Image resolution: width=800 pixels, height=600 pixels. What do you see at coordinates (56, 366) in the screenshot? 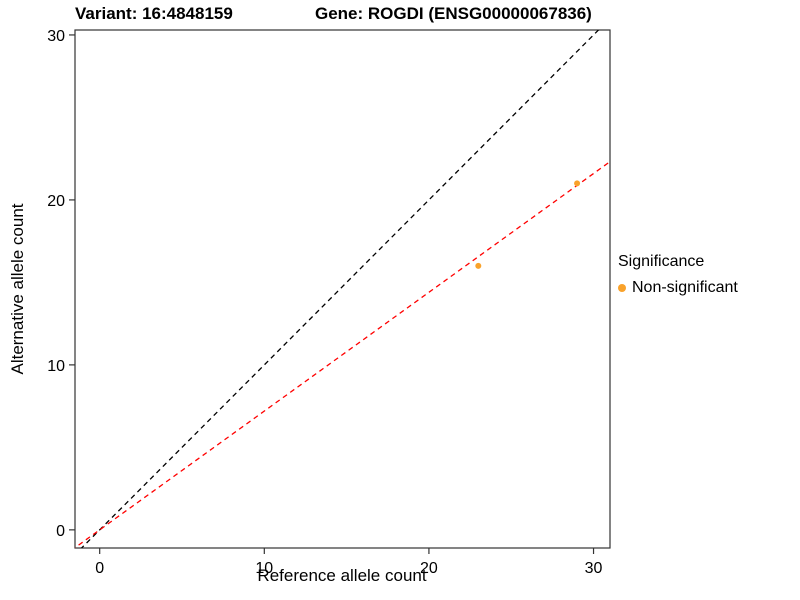
I see `y-tick-label: 10` at bounding box center [56, 366].